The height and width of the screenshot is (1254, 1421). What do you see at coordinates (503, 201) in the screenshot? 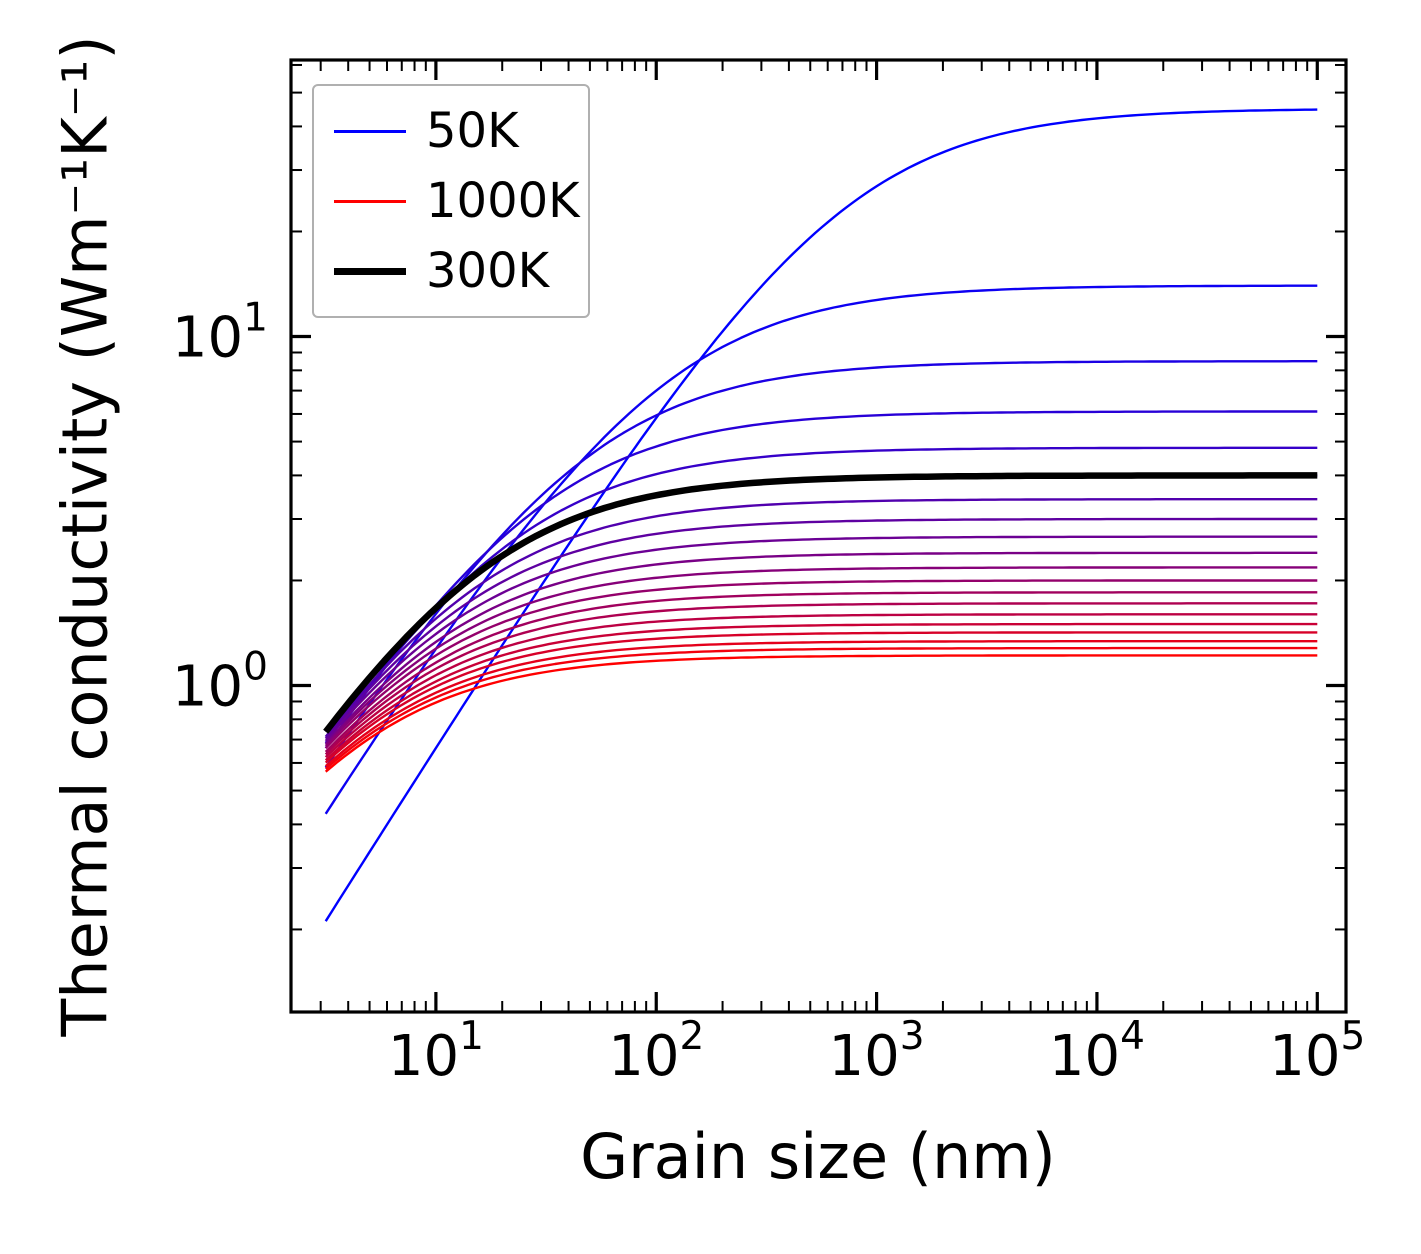
I see `legend-label-1000k: 1000K` at bounding box center [503, 201].